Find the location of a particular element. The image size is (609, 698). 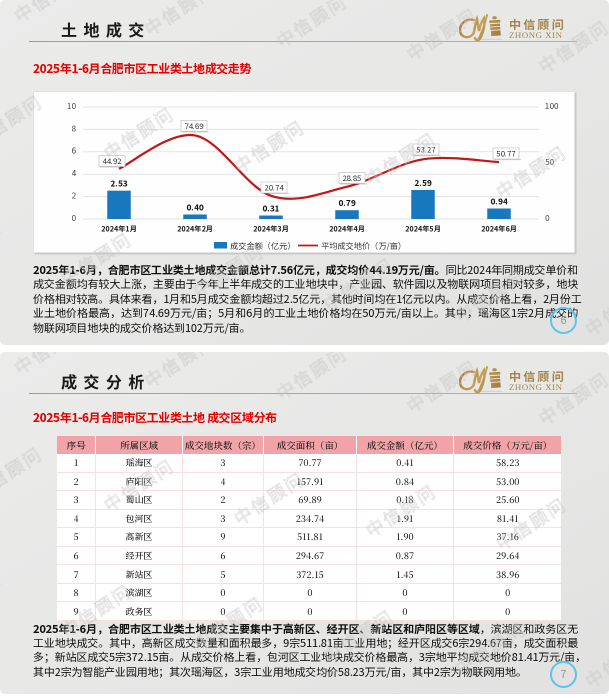

svg-text: 44.92 is located at coordinates (113, 161).